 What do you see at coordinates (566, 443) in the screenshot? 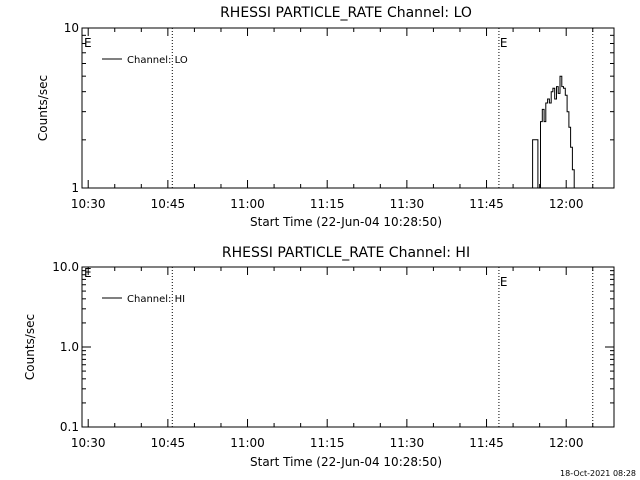
I see `x-tick-label-hi: 12:00` at bounding box center [566, 443].